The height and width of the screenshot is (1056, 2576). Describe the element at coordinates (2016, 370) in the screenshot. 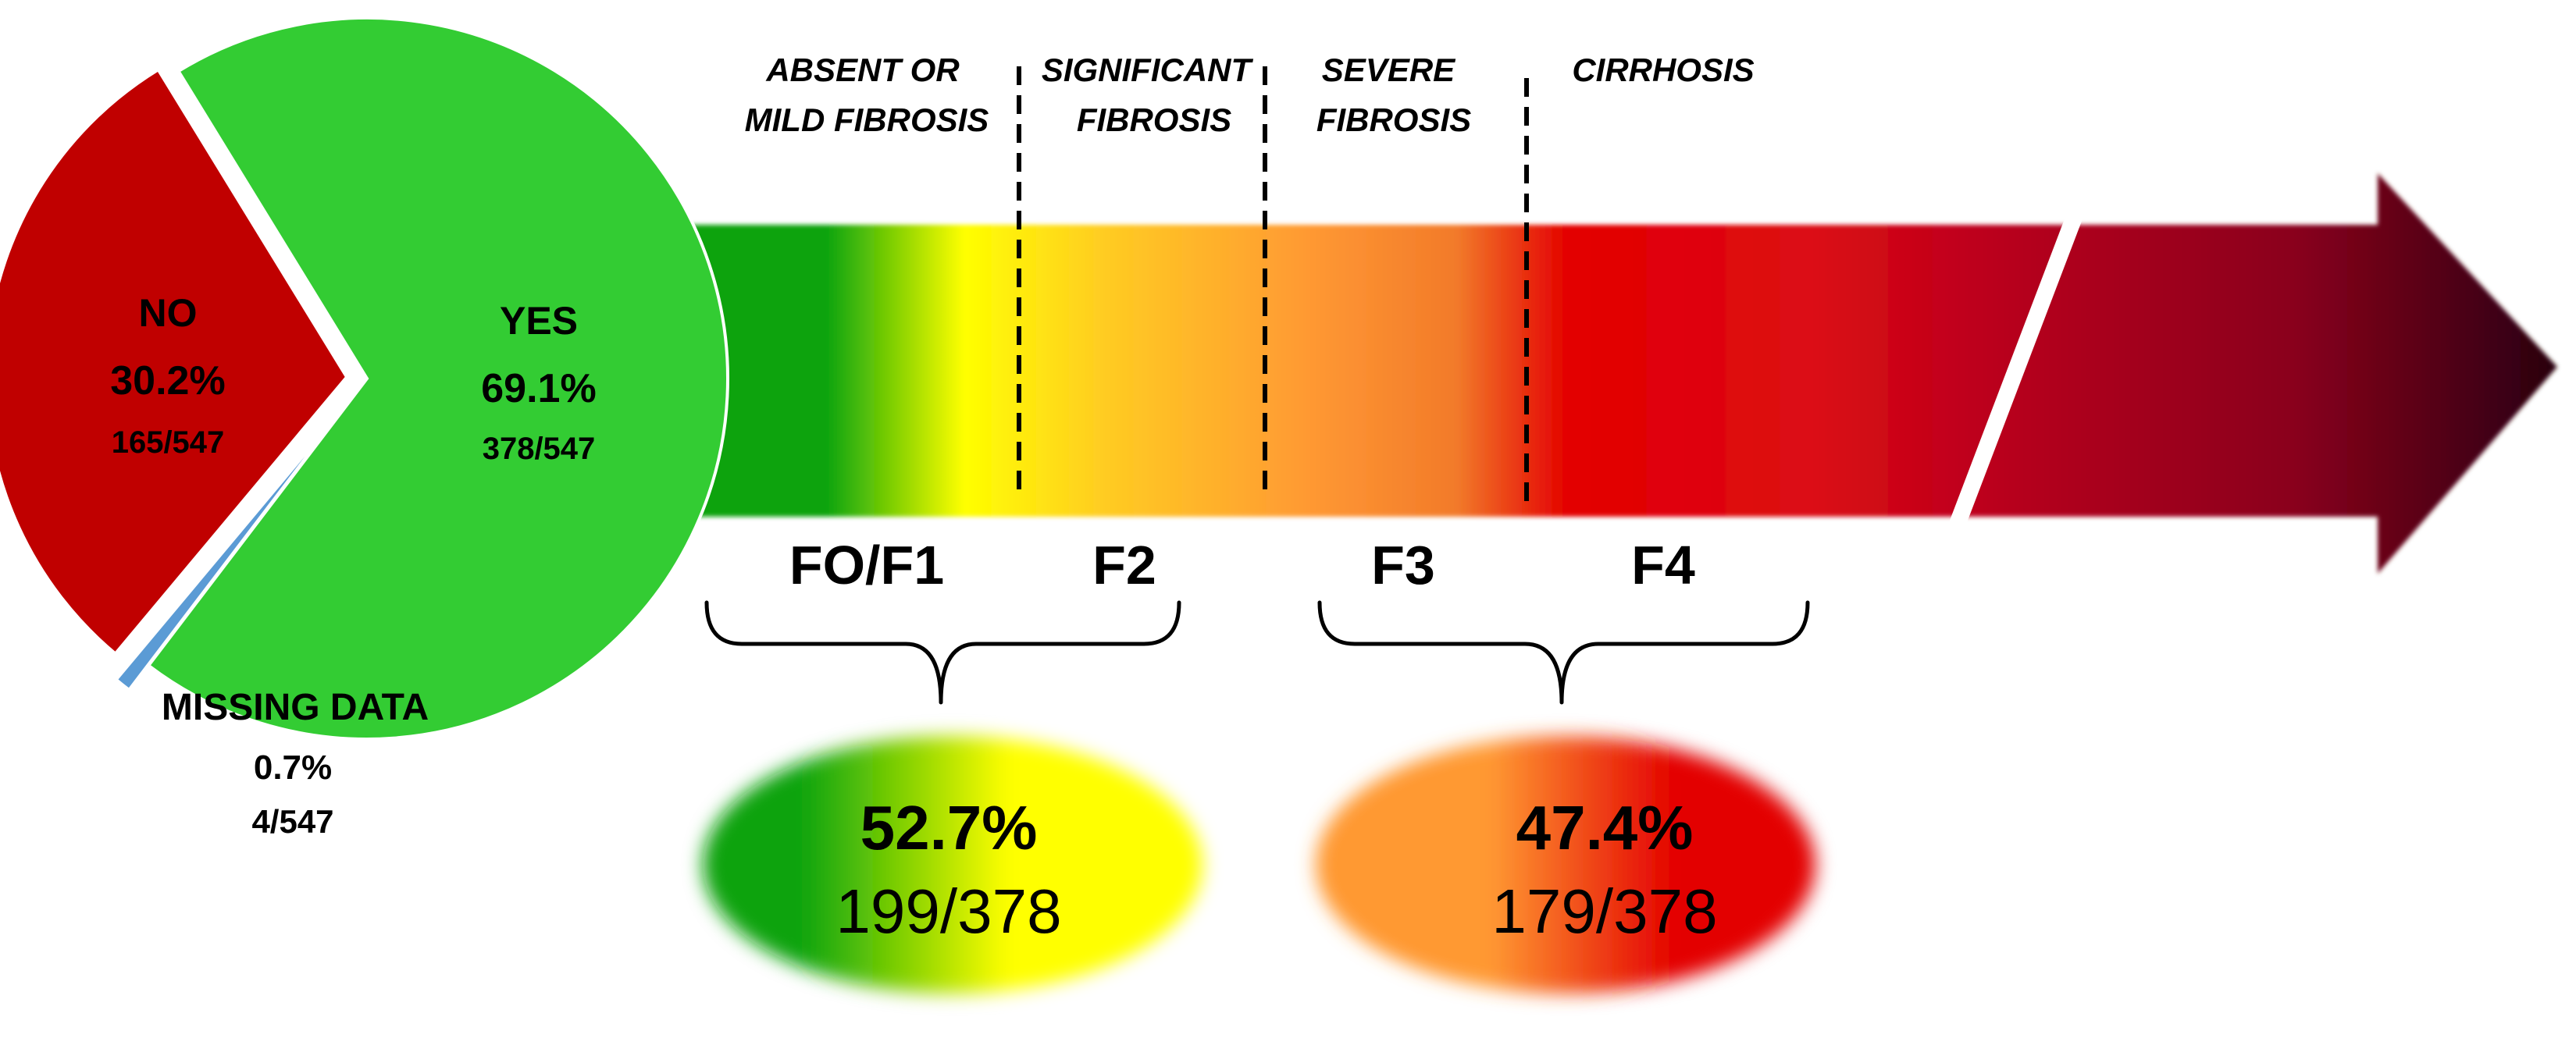

I see `arrow-break` at that location.